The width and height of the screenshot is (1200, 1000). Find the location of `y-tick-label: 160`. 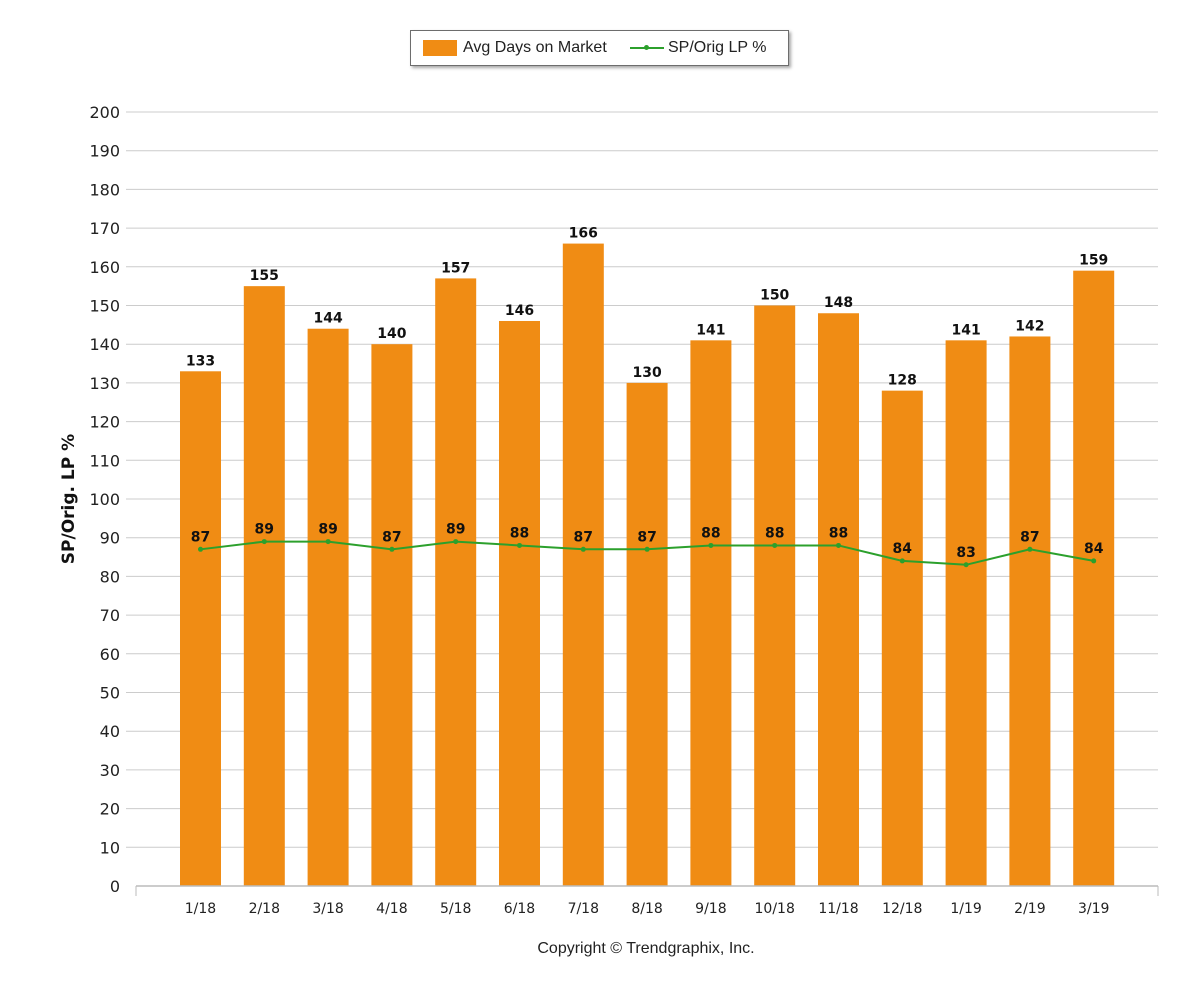

y-tick-label: 160 is located at coordinates (104, 267).